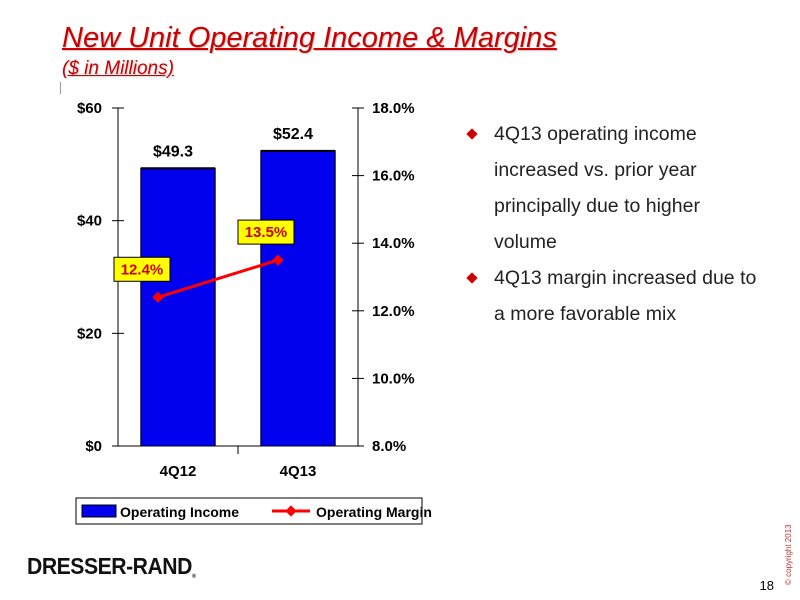  What do you see at coordinates (788, 554) in the screenshot?
I see `copyright-note: © copyright 2013` at bounding box center [788, 554].